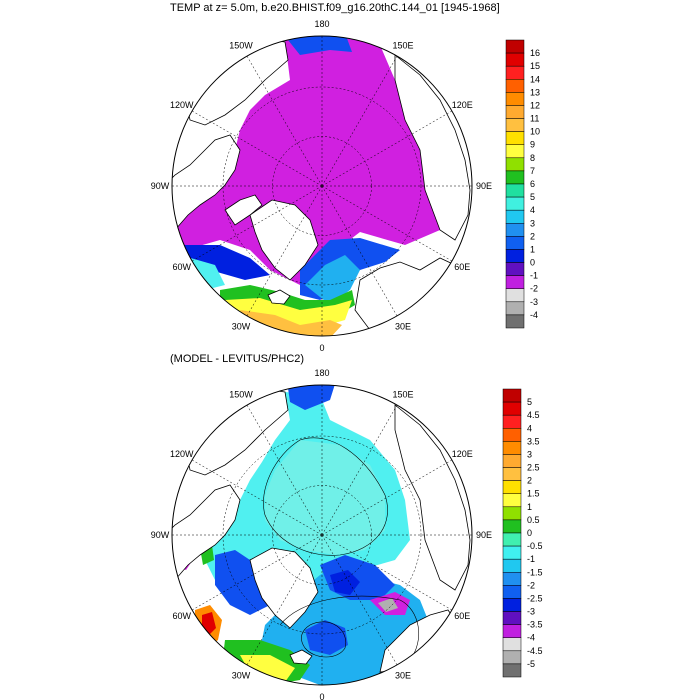  I want to click on colorbar-label: 12, so click(535, 105).